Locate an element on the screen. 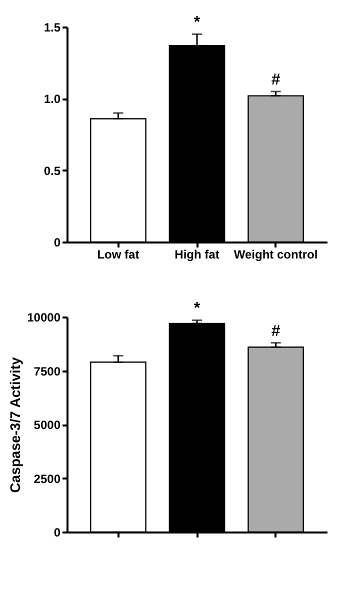 The image size is (361, 606). x-tick-label: High fat is located at coordinates (197, 255).